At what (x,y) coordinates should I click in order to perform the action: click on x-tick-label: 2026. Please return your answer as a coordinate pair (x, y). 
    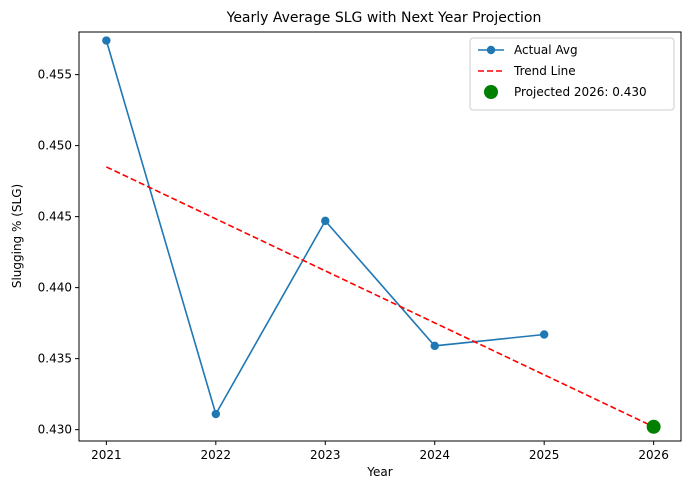
    Looking at the image, I should click on (653, 455).